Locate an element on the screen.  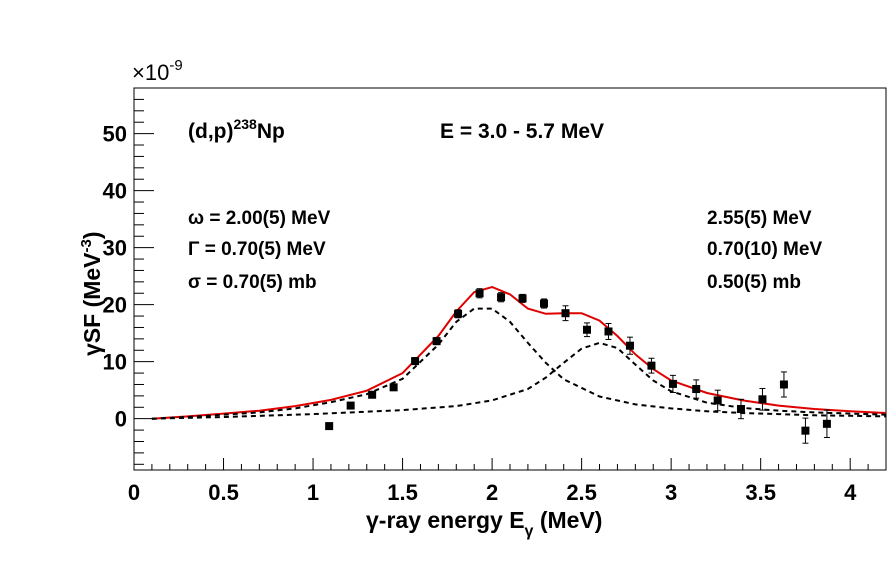
y-tick-label: 40 is located at coordinates (115, 191).